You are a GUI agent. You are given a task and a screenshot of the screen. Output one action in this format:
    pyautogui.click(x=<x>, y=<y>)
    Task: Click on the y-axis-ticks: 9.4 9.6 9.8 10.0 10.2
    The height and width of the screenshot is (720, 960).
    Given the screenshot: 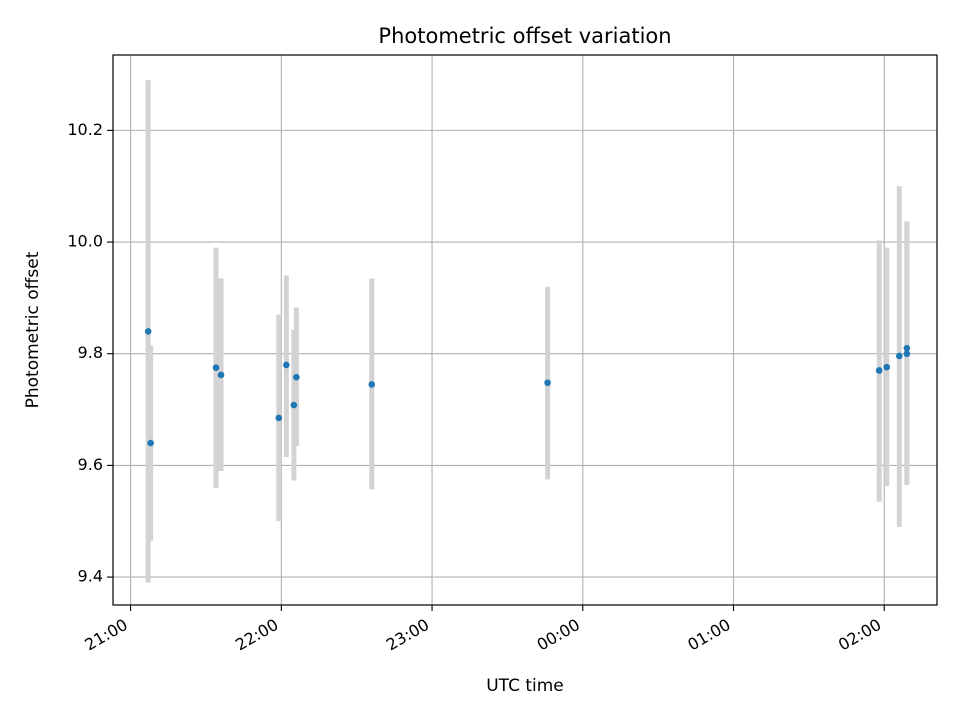 What is the action you would take?
    pyautogui.click(x=90, y=353)
    